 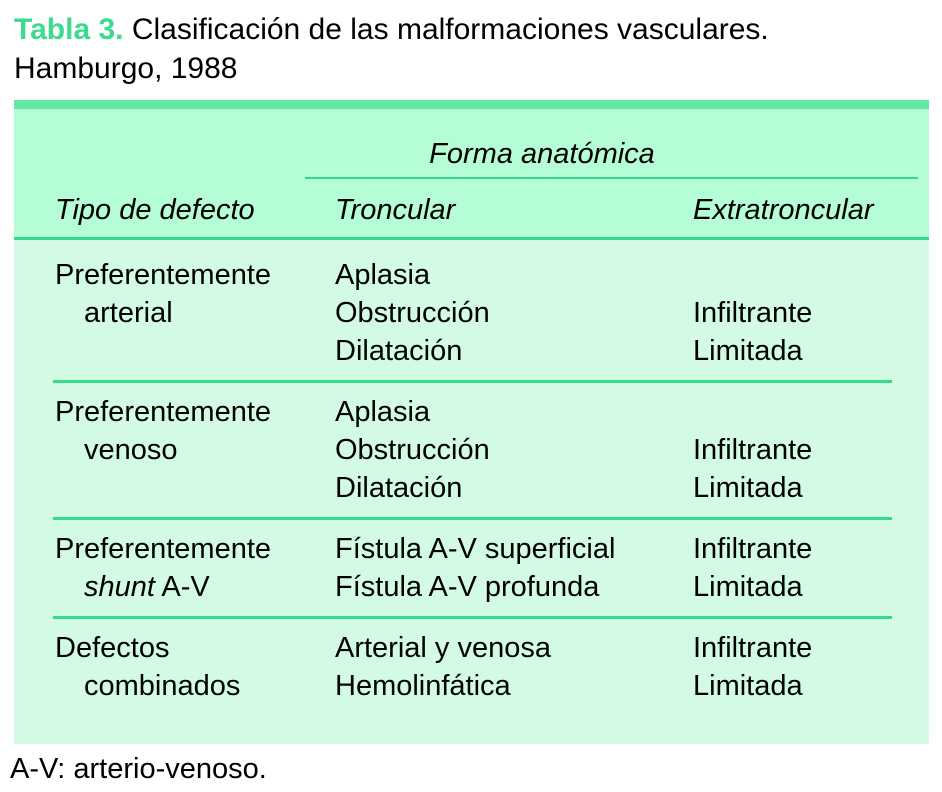 What do you see at coordinates (182, 587) in the screenshot?
I see `shunt-rest-text: A-V` at bounding box center [182, 587].